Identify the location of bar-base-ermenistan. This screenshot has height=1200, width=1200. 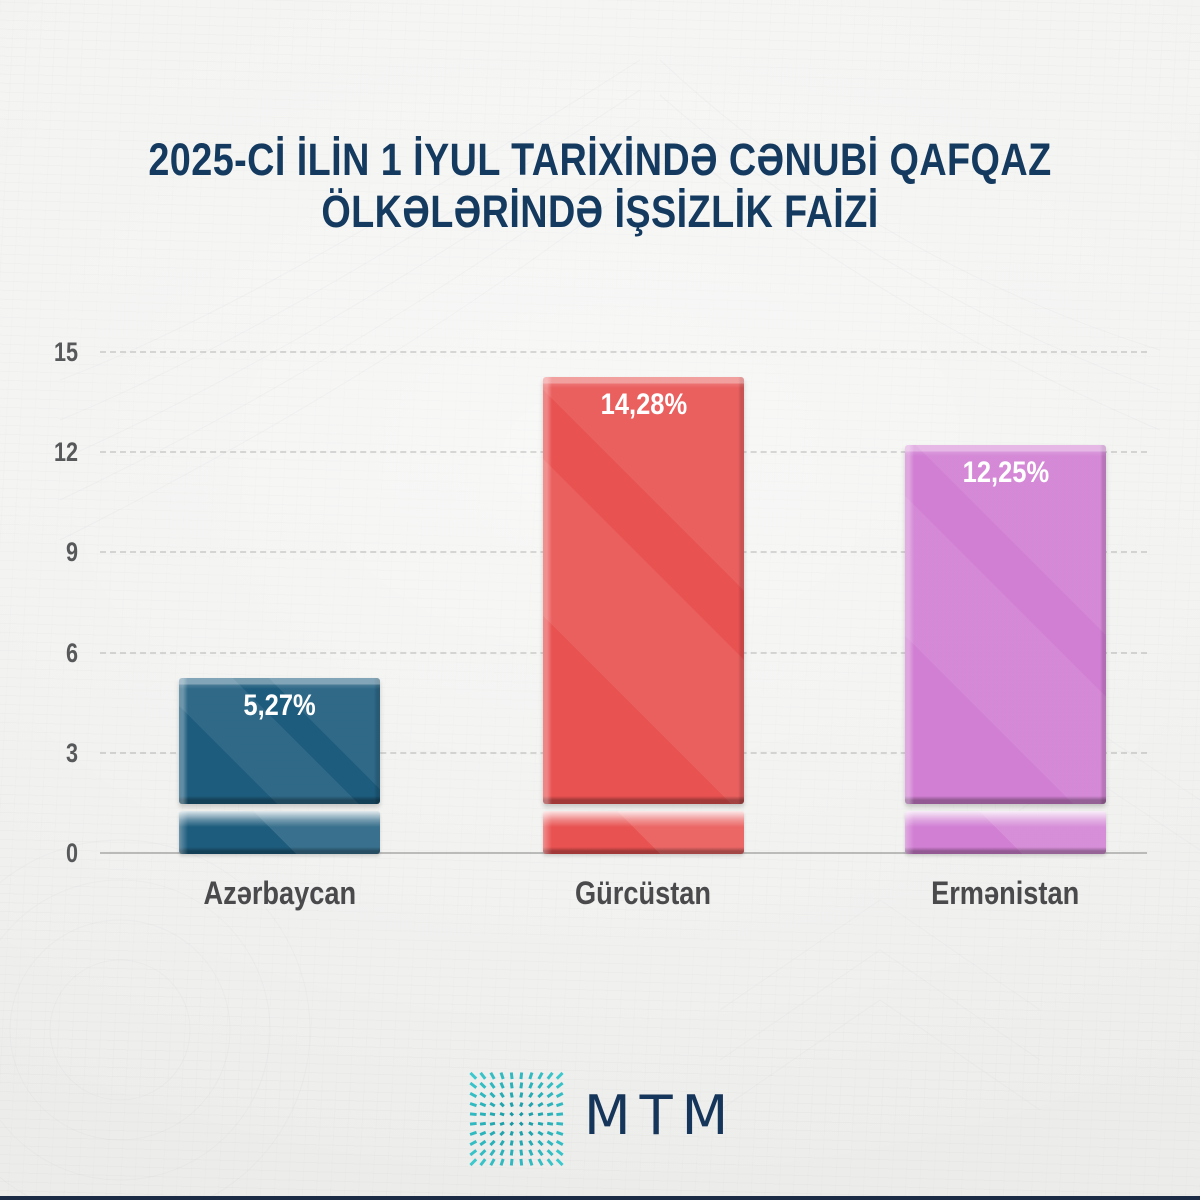
(1005, 832).